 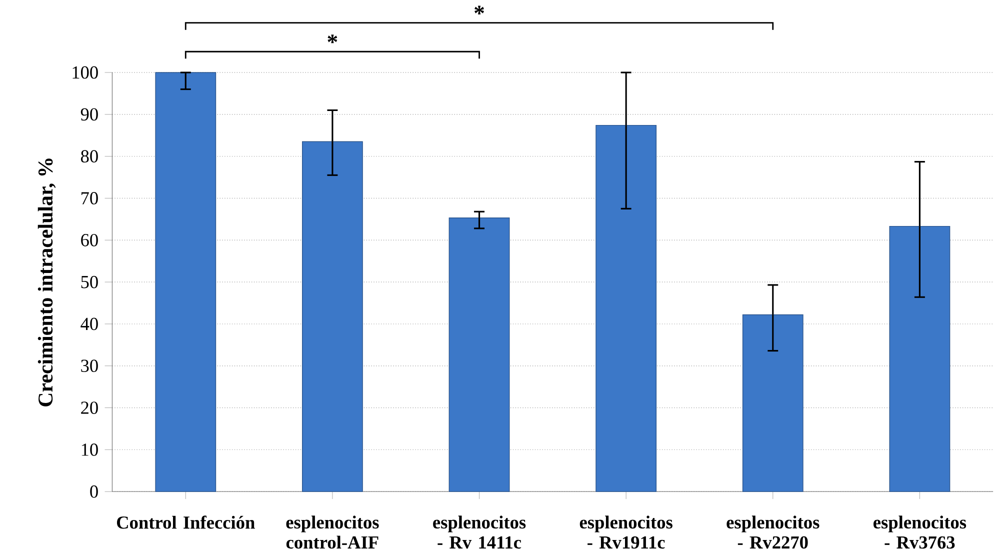 I want to click on y-tick-label: 90, so click(x=89, y=114).